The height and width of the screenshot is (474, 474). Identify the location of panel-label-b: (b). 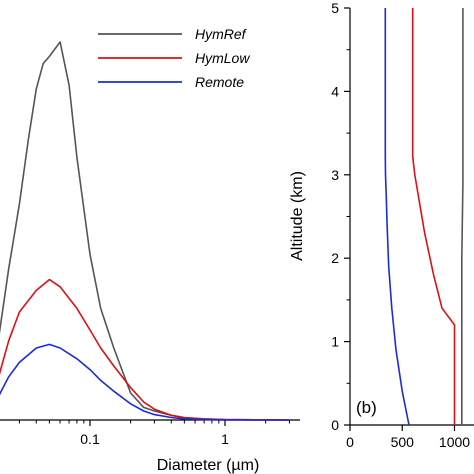
(366, 407).